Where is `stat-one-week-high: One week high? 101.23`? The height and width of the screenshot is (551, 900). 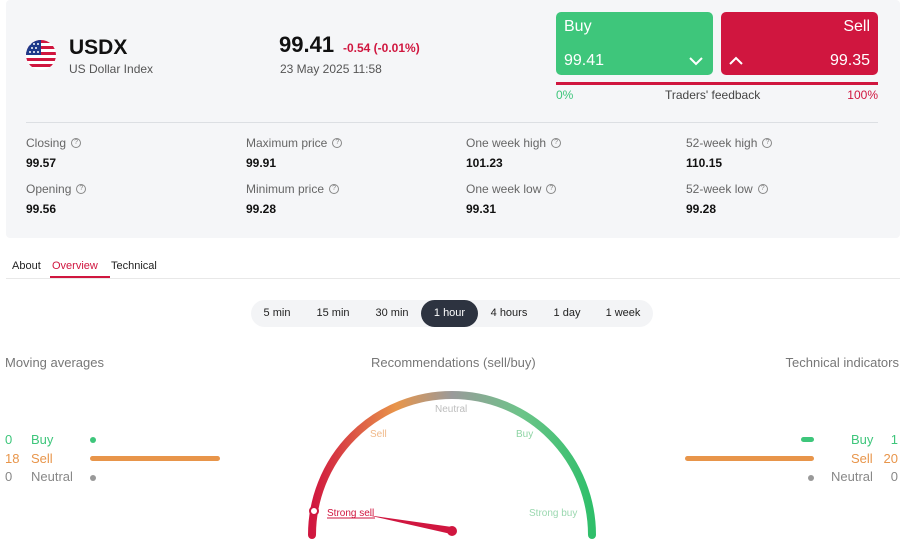
stat-one-week-high: One week high? 101.23 is located at coordinates (566, 153).